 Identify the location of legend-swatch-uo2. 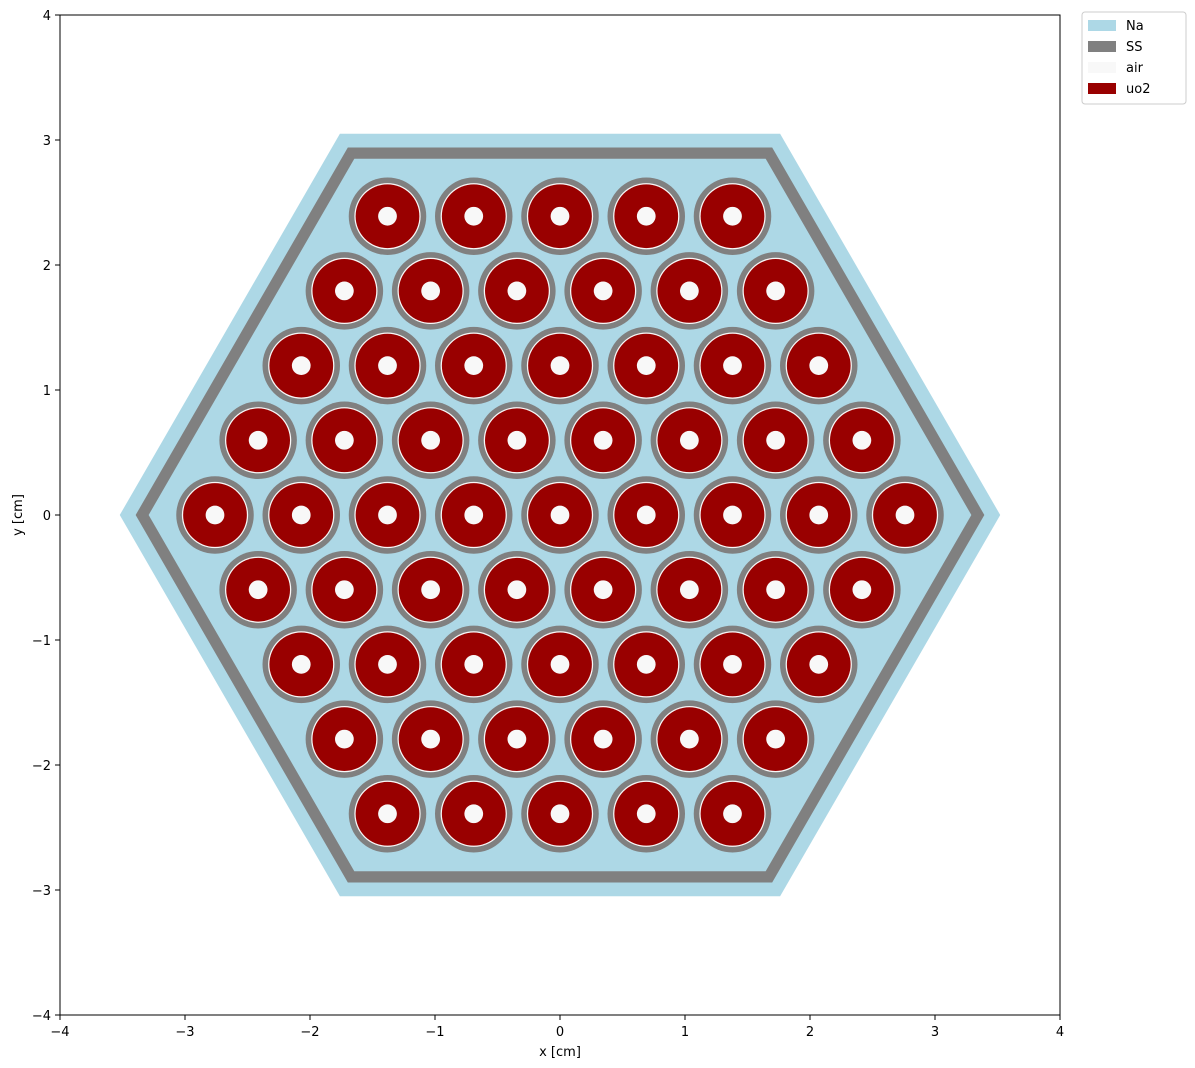
(1102, 88).